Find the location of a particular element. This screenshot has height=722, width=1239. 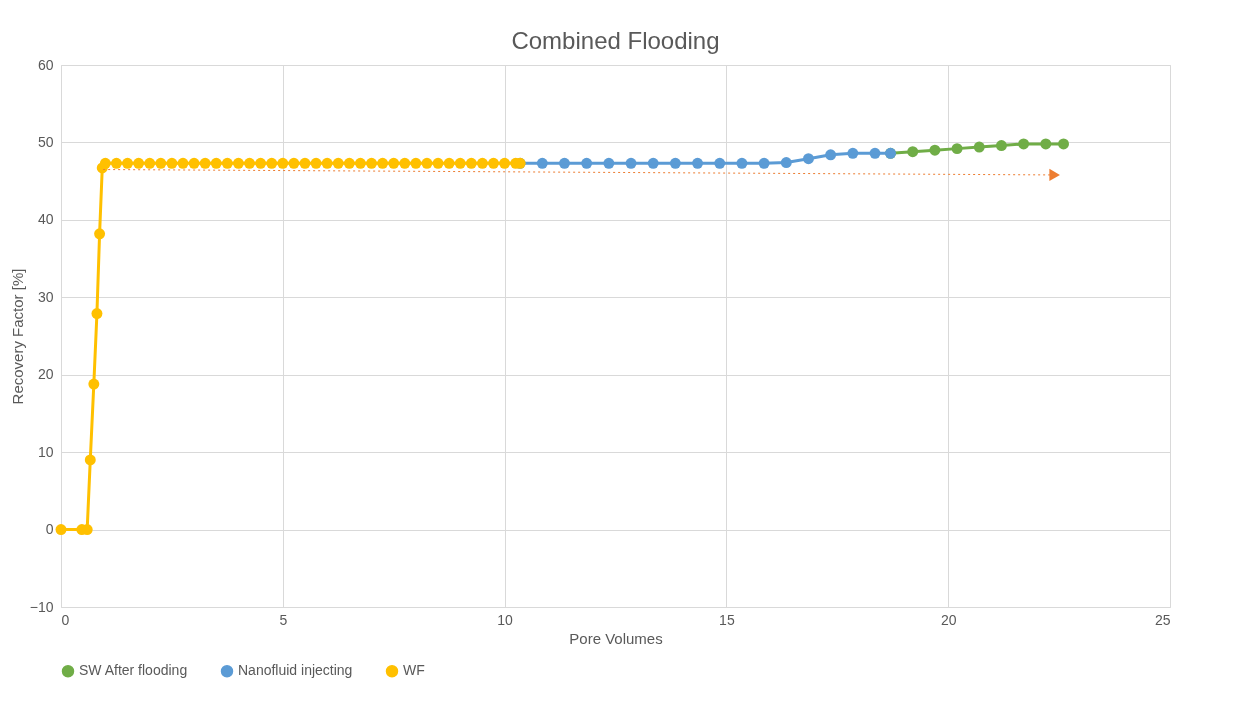

y-tick-label: 0 is located at coordinates (49, 529).